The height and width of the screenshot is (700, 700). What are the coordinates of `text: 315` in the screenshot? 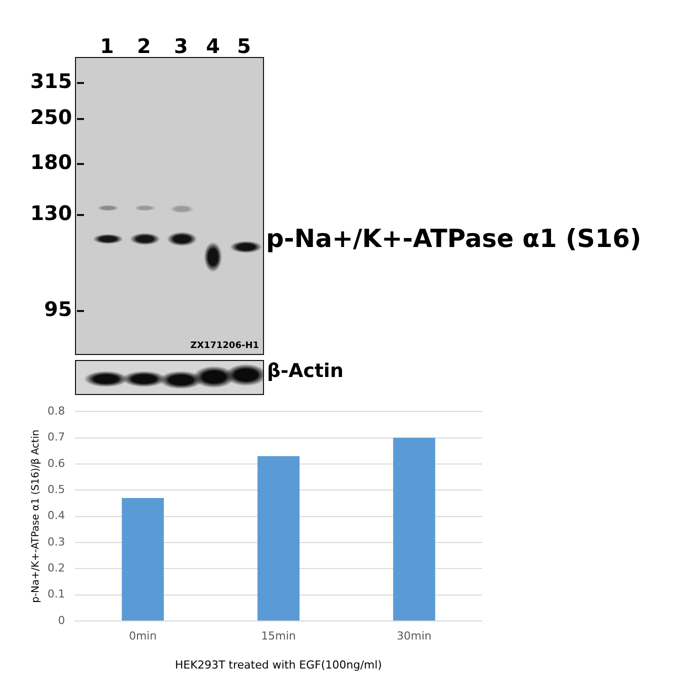 It's located at (51, 81).